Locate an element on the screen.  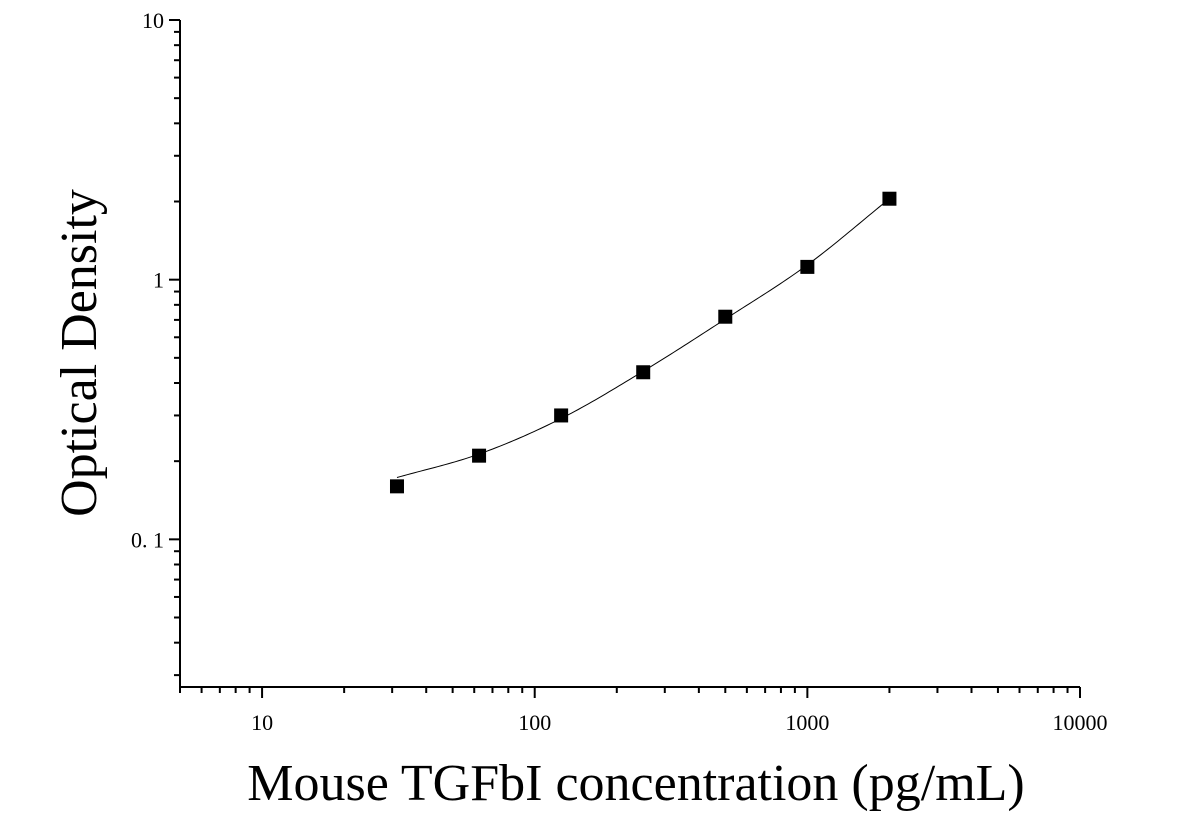
y-tick-label: 10 is located at coordinates (153, 20).